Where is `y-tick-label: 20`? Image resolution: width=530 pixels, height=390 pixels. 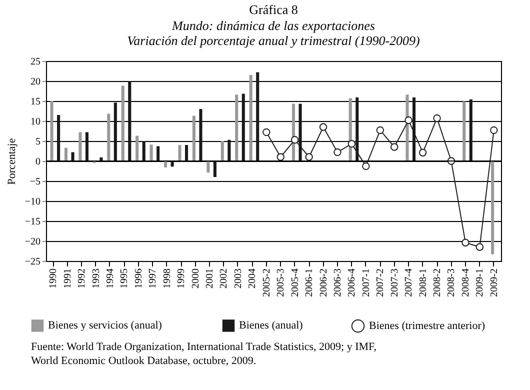
y-tick-label: 20 is located at coordinates (35, 82).